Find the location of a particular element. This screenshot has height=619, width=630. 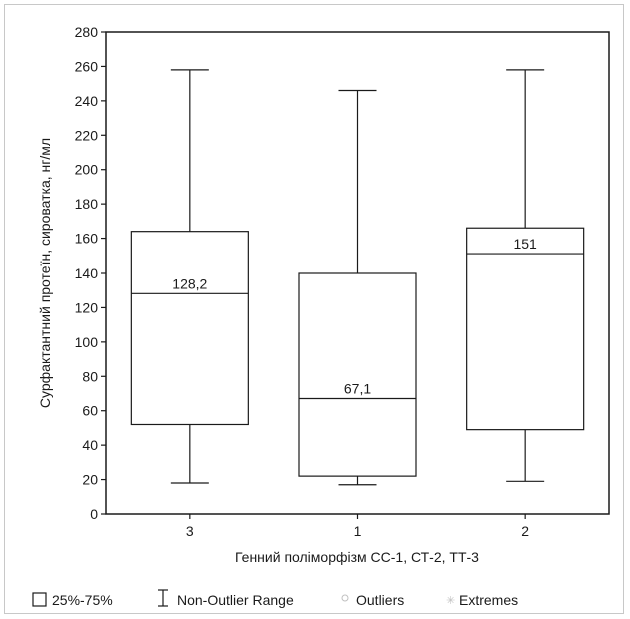

y-tick-label: 260 is located at coordinates (87, 66).